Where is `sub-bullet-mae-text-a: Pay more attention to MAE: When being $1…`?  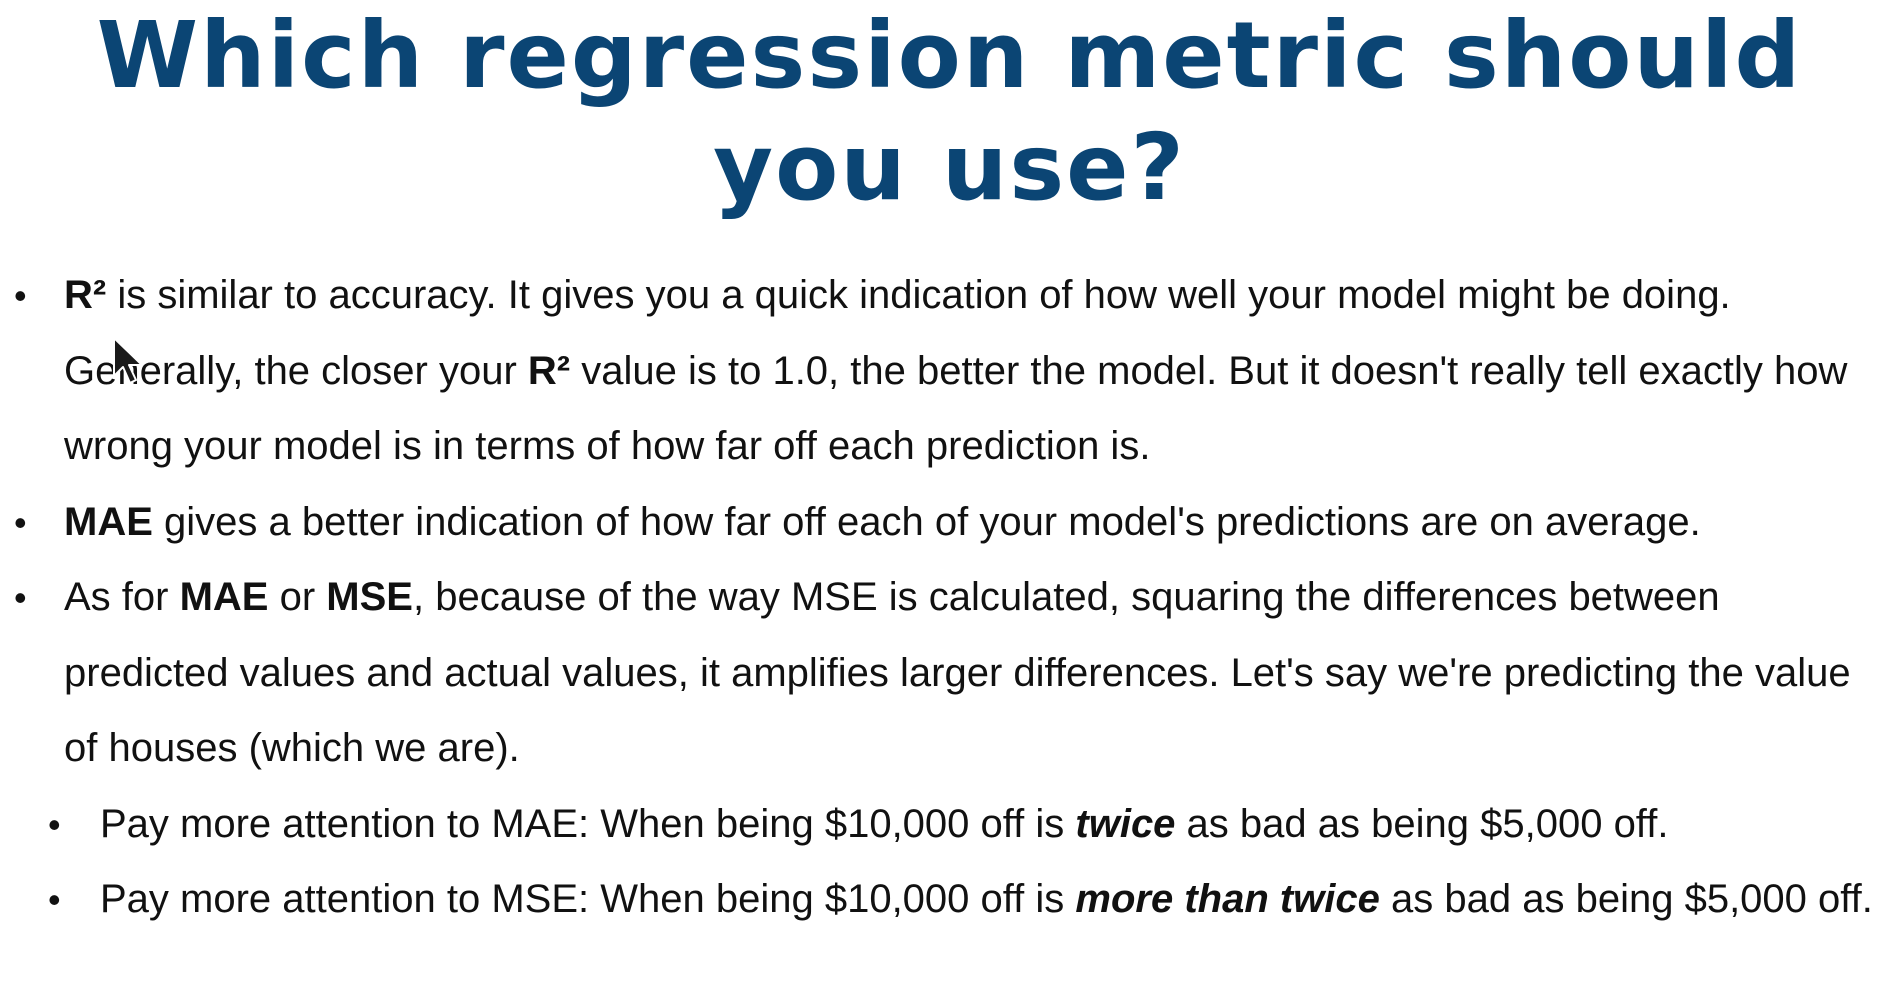 sub-bullet-mae-text-a: Pay more attention to MAE: When being $1… is located at coordinates (588, 823).